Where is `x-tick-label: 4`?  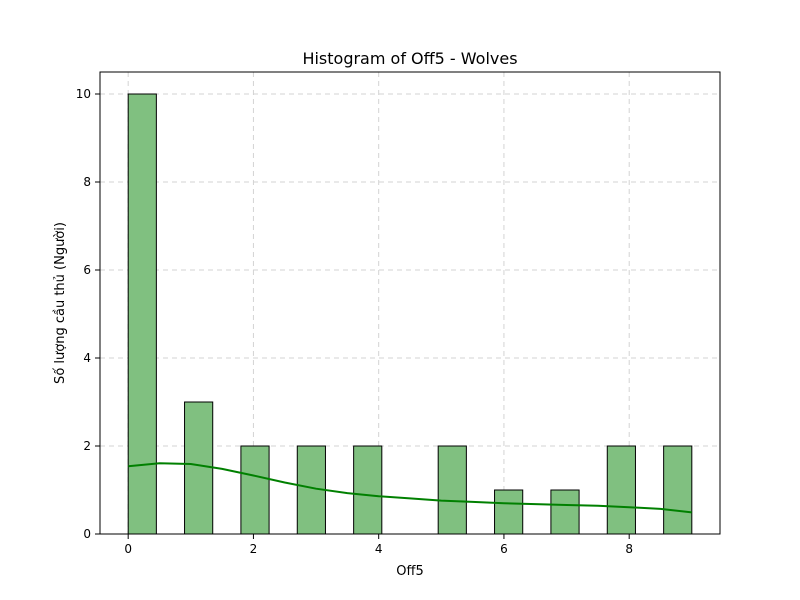
x-tick-label: 4 is located at coordinates (379, 549).